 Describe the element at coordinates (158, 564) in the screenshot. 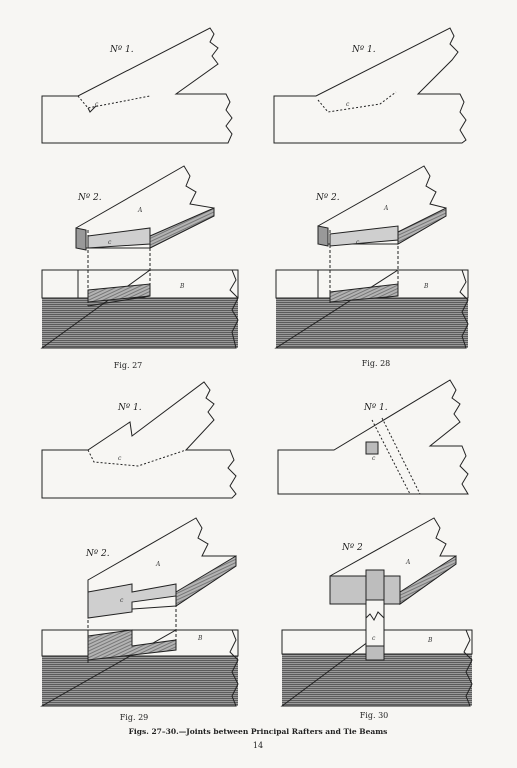

I see `fig29-letter-a: A` at that location.